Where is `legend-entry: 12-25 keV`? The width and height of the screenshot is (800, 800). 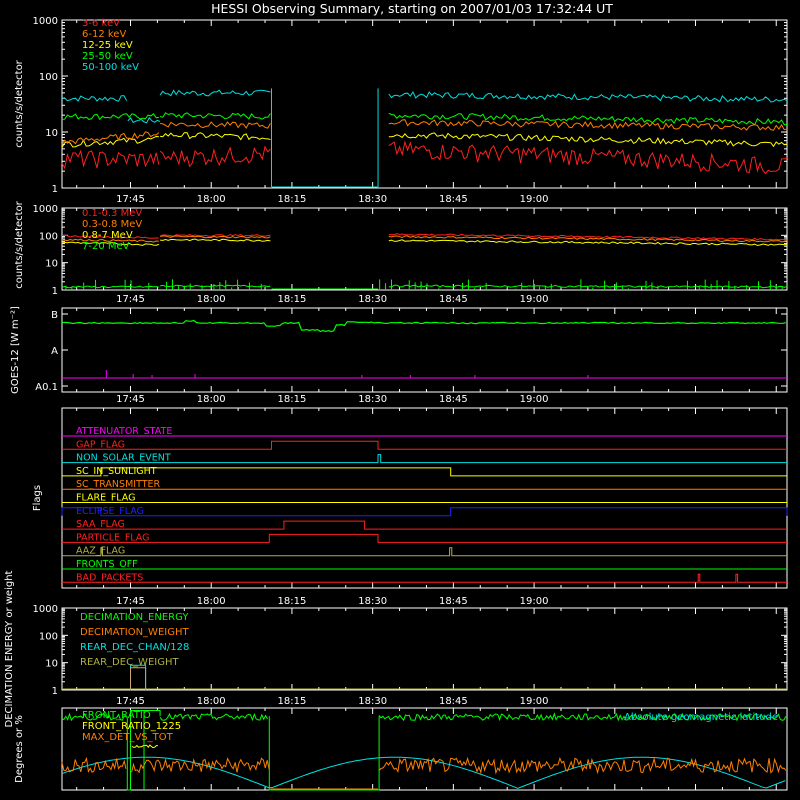
legend-entry: 12-25 keV is located at coordinates (107, 45).